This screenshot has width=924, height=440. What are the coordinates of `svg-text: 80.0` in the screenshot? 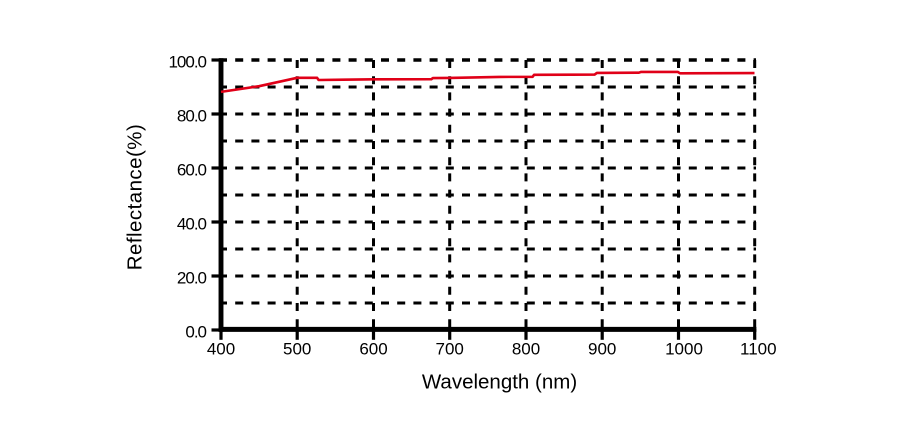 It's located at (192, 116).